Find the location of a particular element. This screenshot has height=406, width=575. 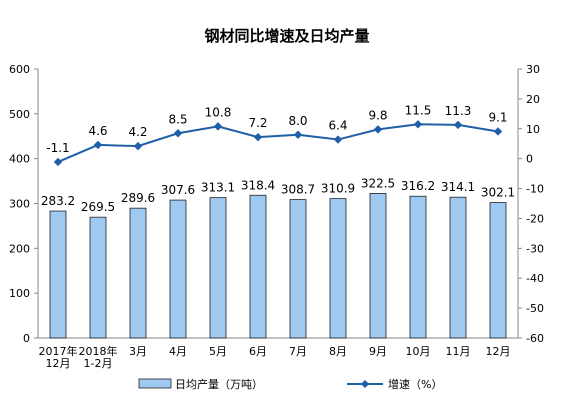

legend-bar-label: 日均产量（万吨） is located at coordinates (219, 384).